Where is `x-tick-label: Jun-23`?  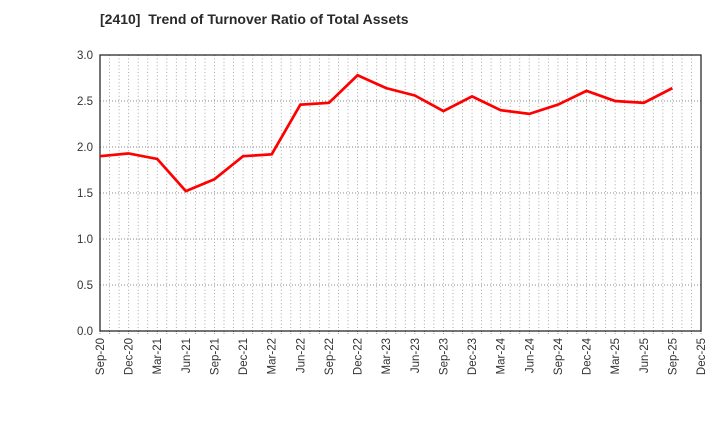 x-tick-label: Jun-23 is located at coordinates (416, 355).